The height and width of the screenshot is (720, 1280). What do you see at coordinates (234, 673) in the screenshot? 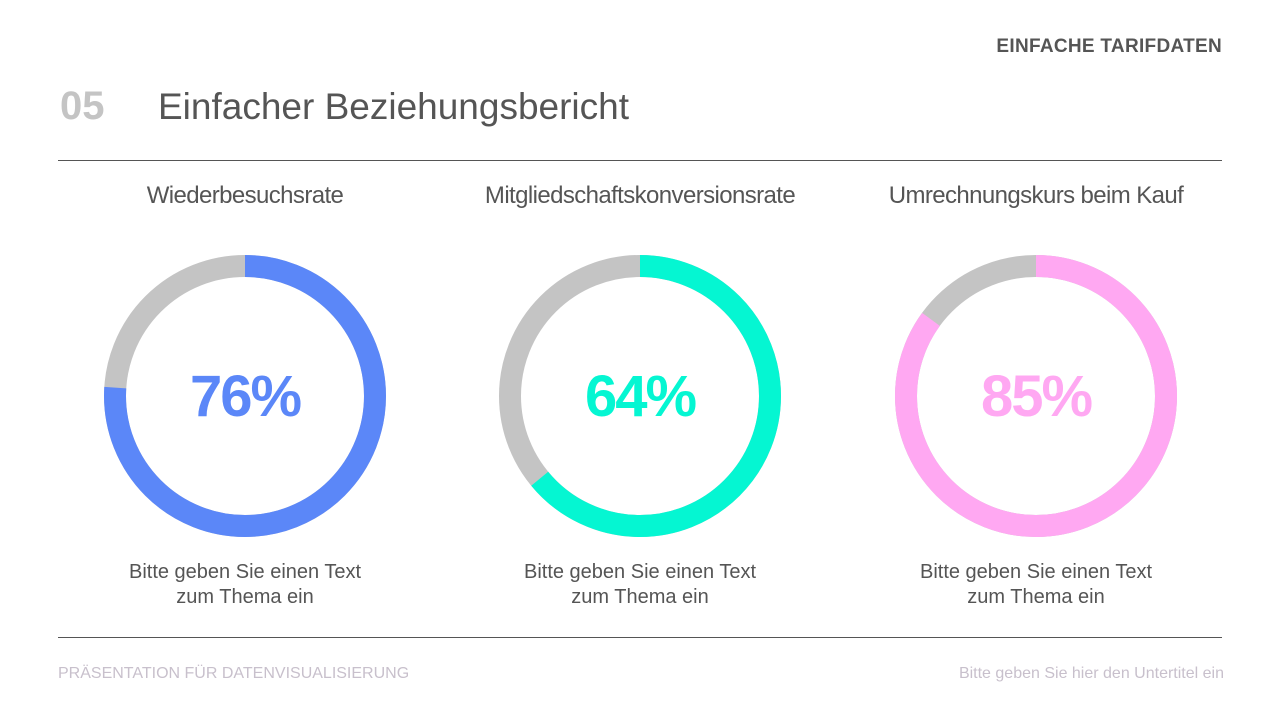
I see `footer-left: PRÄSENTATION FÜR DATENVISUALISIERUNG` at bounding box center [234, 673].